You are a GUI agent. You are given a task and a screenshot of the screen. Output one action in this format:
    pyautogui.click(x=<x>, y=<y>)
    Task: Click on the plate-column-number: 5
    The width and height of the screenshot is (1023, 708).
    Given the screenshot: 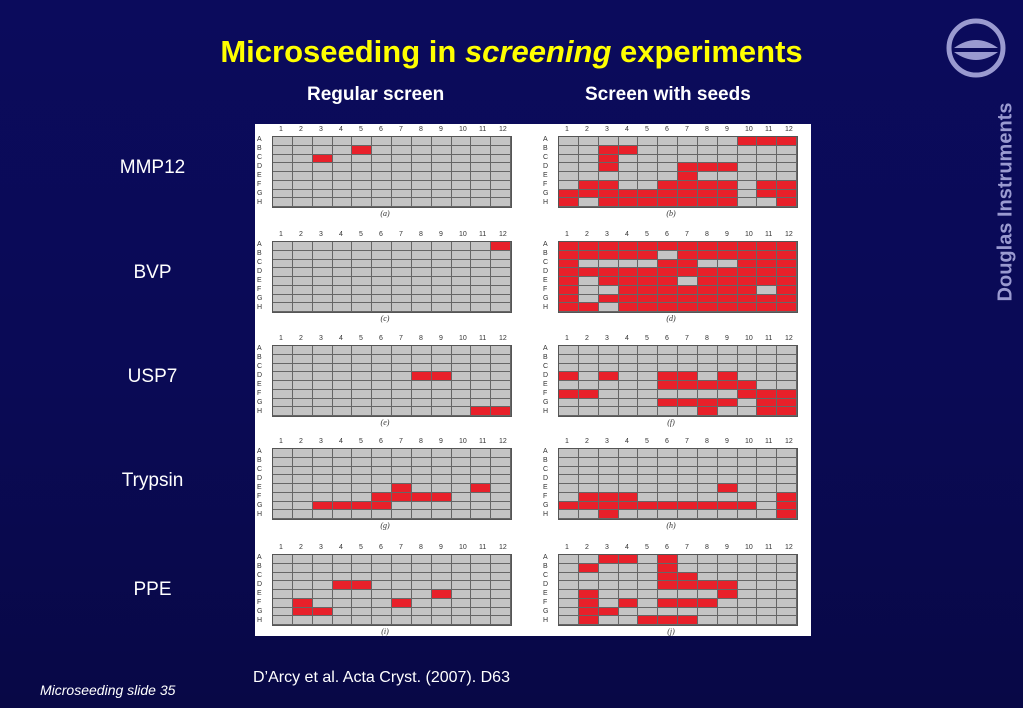 What is the action you would take?
    pyautogui.click(x=361, y=547)
    